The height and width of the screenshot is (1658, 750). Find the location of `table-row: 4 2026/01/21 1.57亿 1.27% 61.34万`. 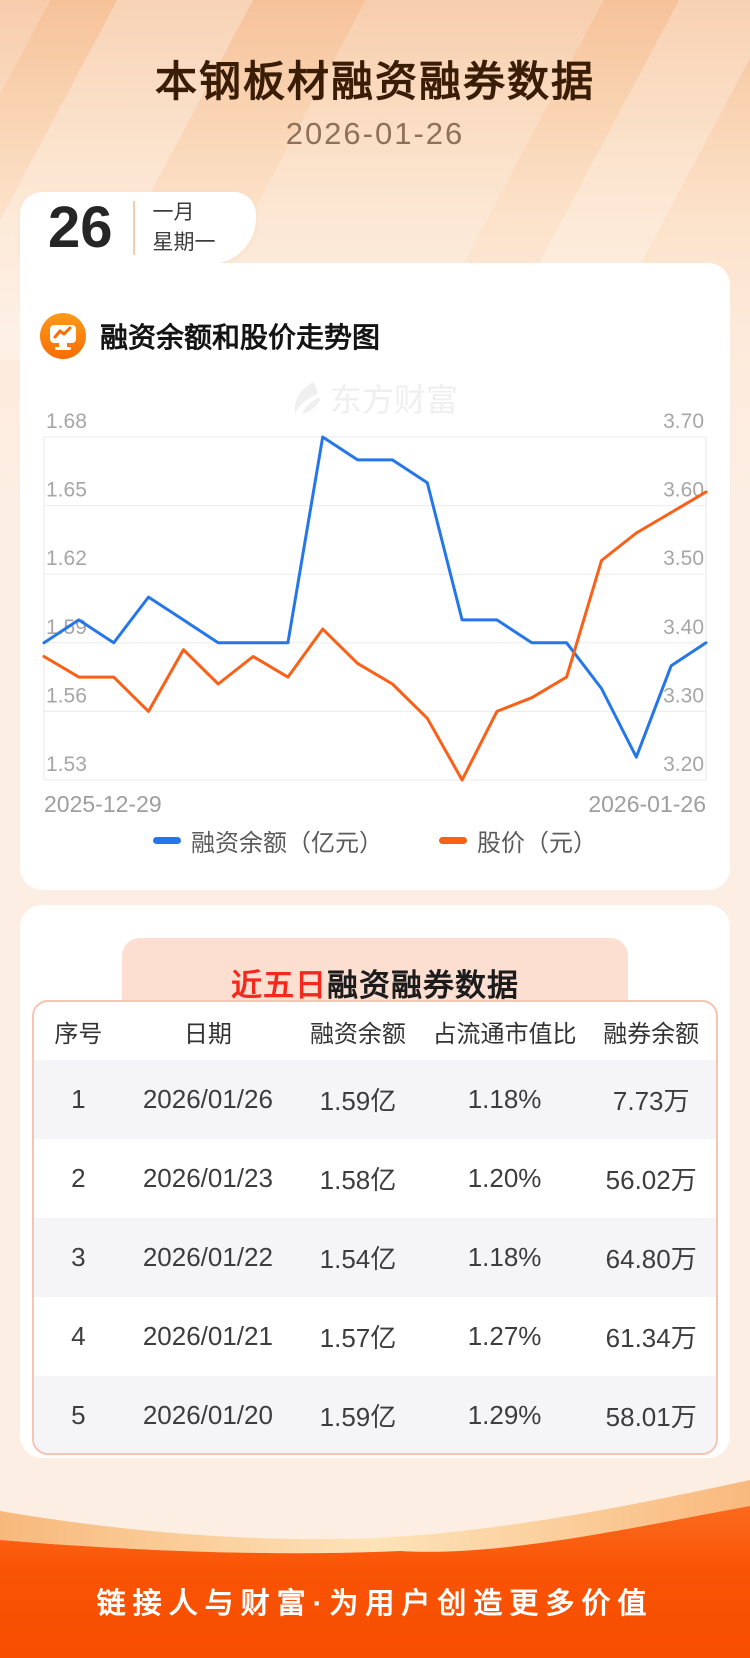

table-row: 4 2026/01/21 1.57亿 1.27% 61.34万 is located at coordinates (375, 1336).